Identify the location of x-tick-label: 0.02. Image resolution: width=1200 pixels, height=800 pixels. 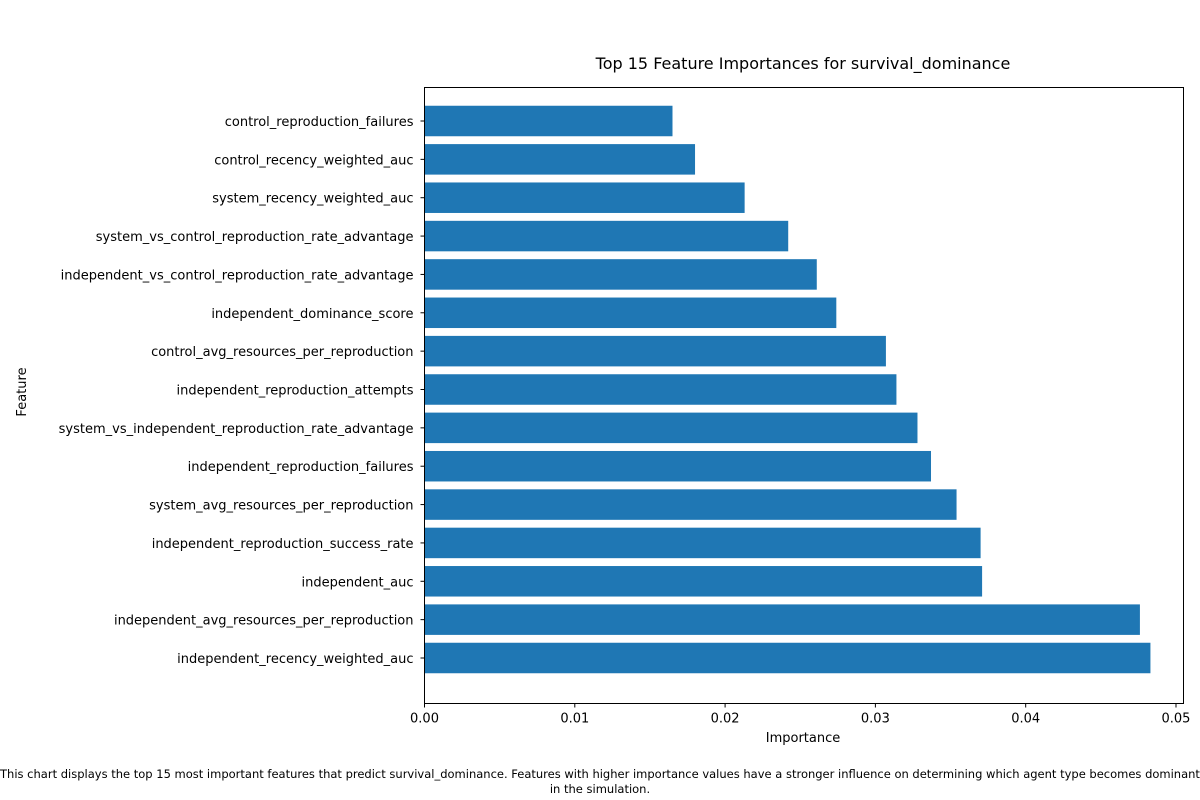
(725, 719).